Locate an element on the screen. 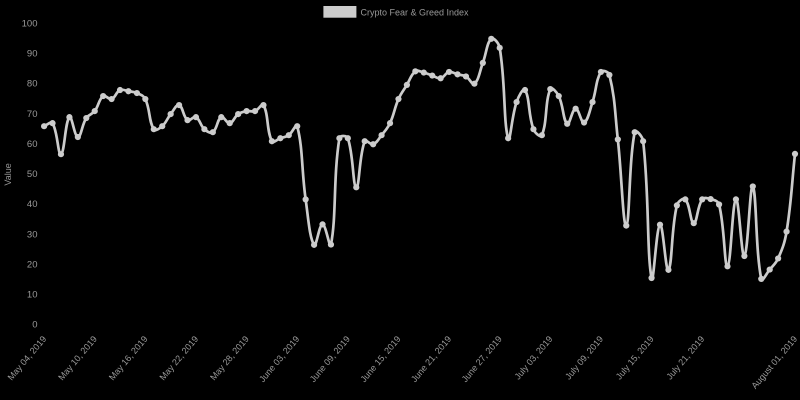  svg-text: 50 is located at coordinates (32, 174).